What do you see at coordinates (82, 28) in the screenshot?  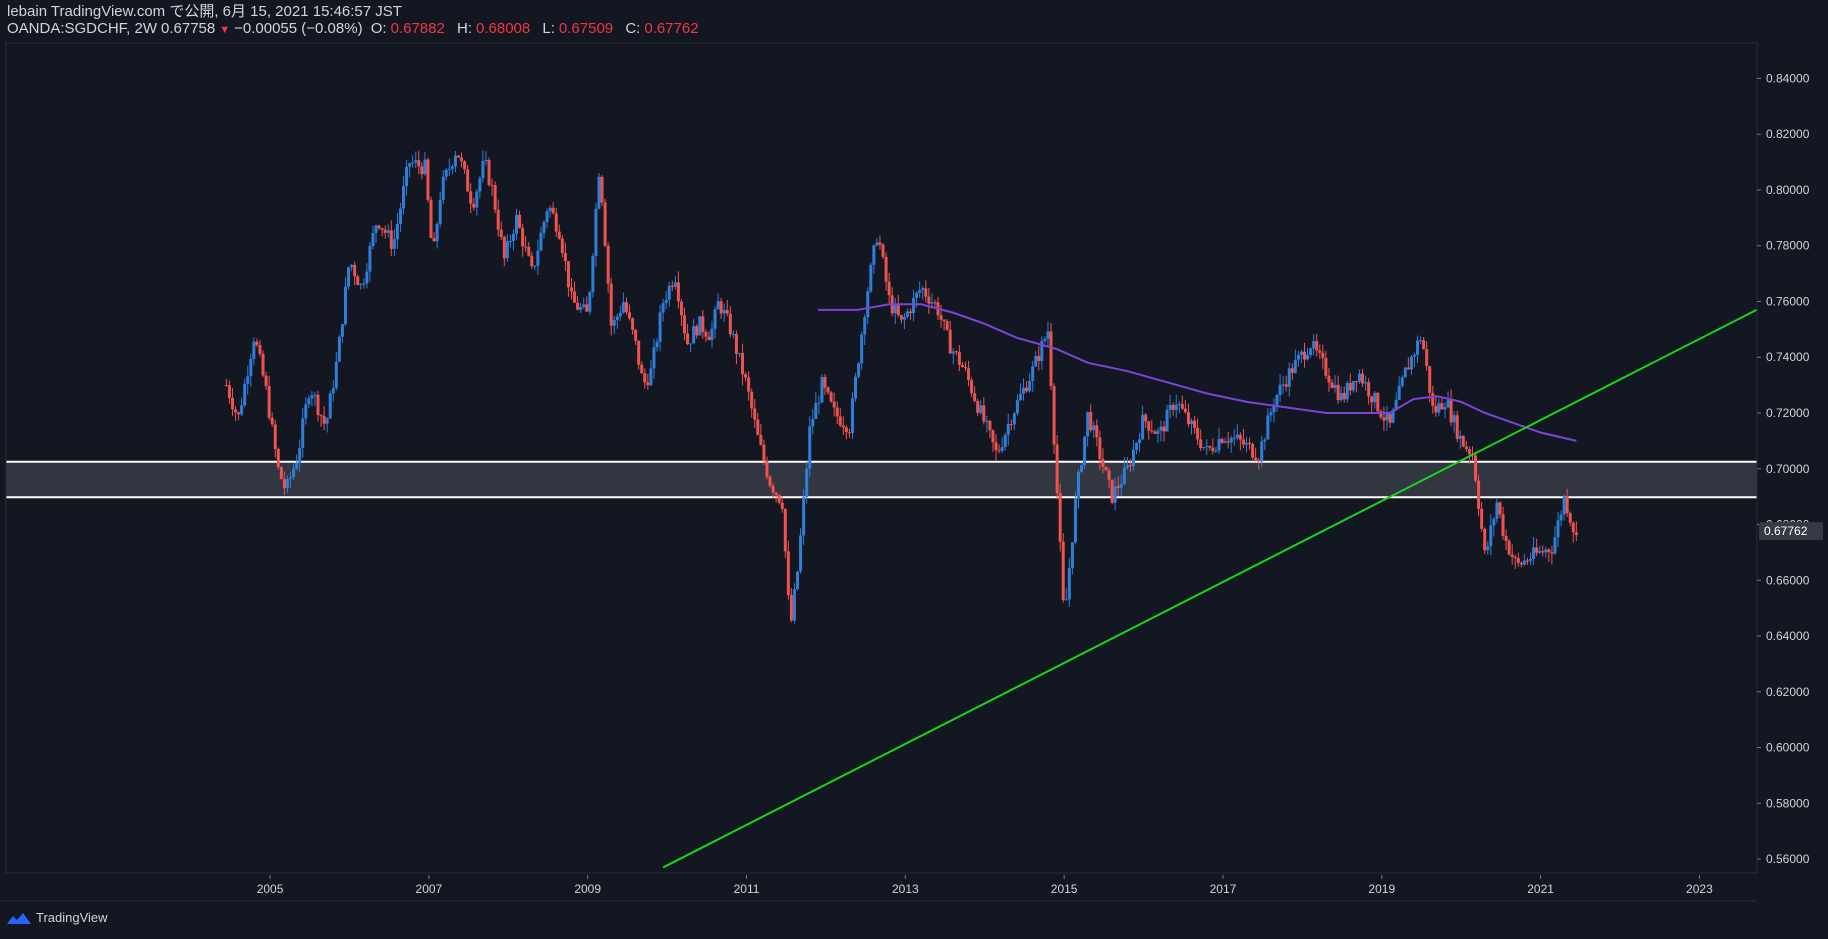 I see `symbol-label: OANDA:SGDCHF, 2W` at bounding box center [82, 28].